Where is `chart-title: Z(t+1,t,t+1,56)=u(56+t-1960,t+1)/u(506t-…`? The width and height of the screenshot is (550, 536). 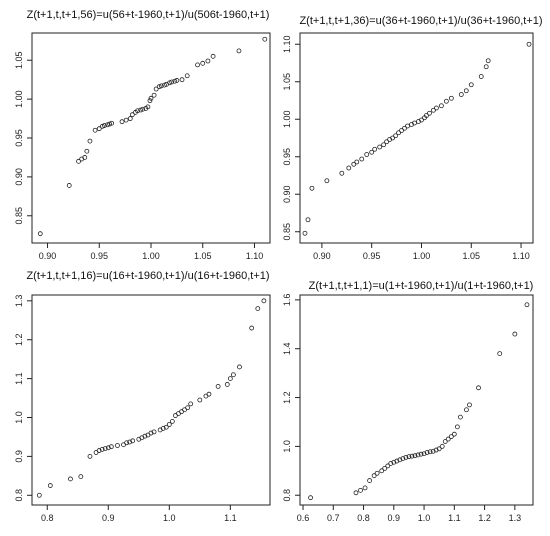 chart-title: Z(t+1,t,t+1,56)=u(56+t-1960,t+1)/u(506t-… is located at coordinates (148, 15).